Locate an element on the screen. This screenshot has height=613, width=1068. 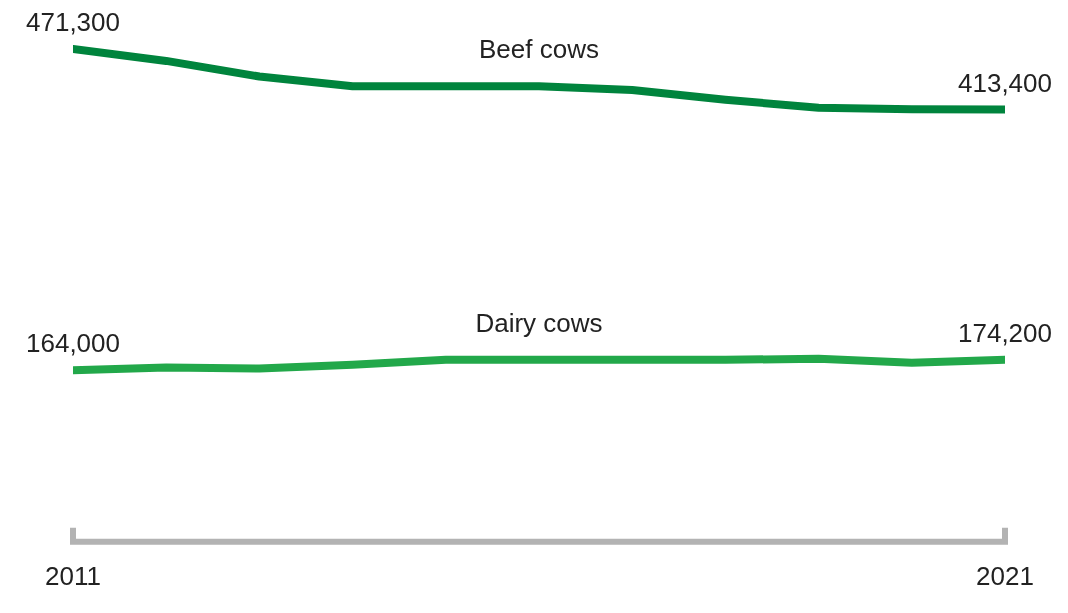
series-label: Dairy cows is located at coordinates (539, 322).